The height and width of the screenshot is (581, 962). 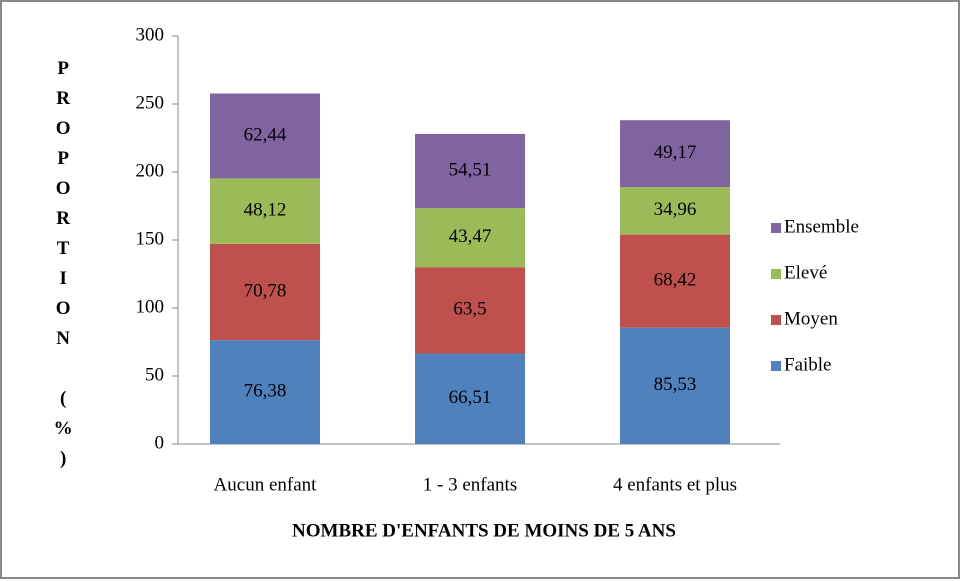 I want to click on data-label: 54,51, so click(x=470, y=169).